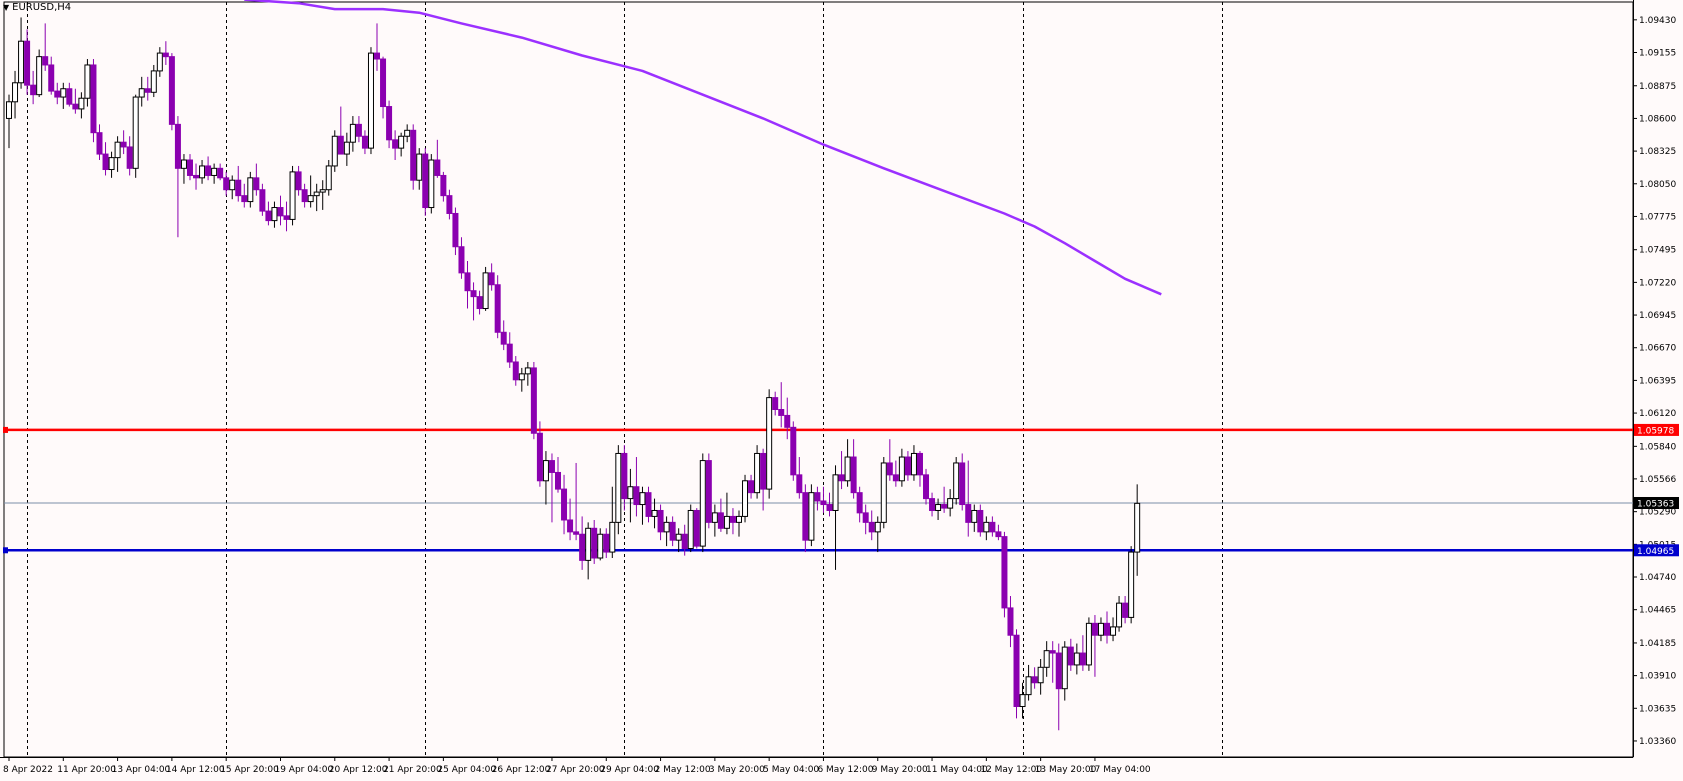 This screenshot has width=1683, height=781. Describe the element at coordinates (1657, 742) in the screenshot. I see `y-tick-label: 1.03360` at that location.